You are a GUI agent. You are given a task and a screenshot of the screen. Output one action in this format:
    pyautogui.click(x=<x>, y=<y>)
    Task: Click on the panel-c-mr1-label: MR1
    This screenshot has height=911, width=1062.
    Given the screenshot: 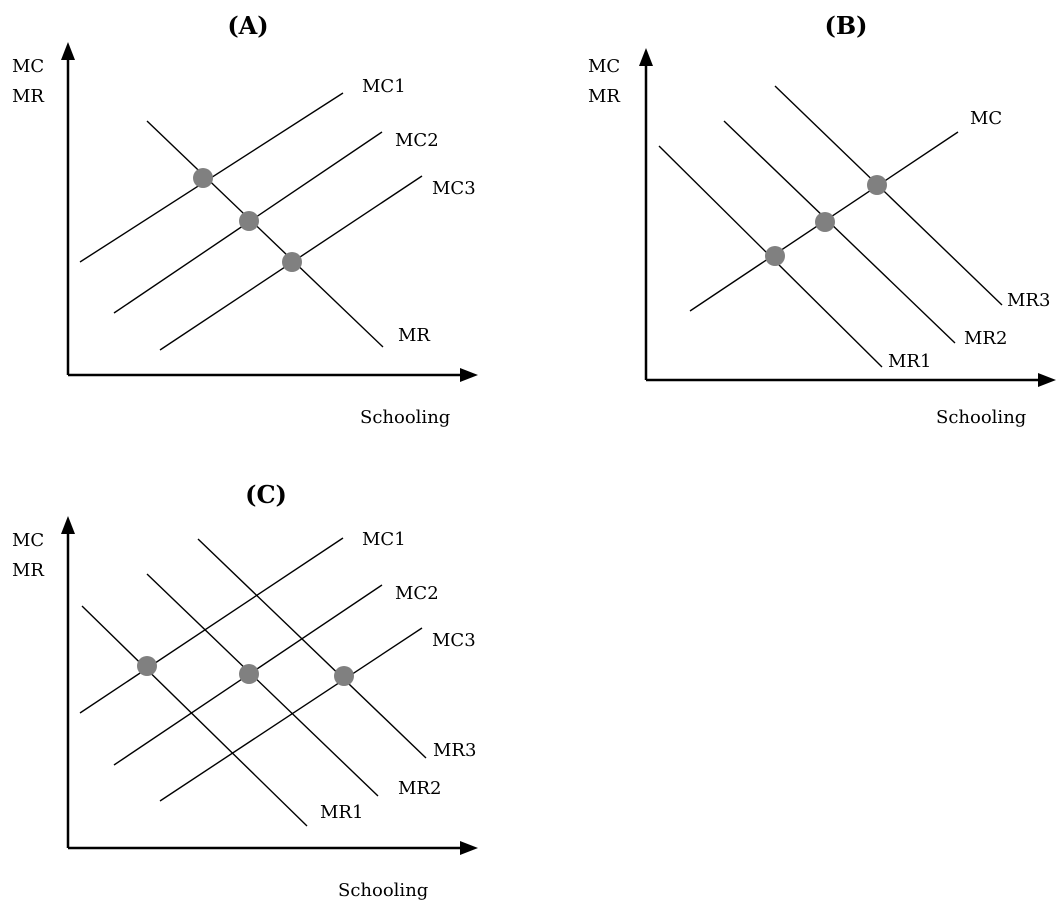 What is the action you would take?
    pyautogui.click(x=341, y=812)
    